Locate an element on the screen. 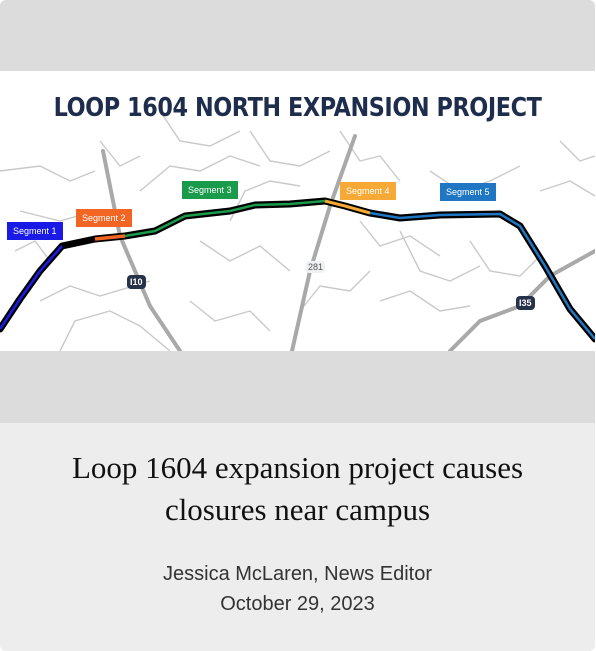 This screenshot has height=651, width=596. map-title: LOOP 1604 NORTH EXPANSION PROJECT is located at coordinates (297, 108).